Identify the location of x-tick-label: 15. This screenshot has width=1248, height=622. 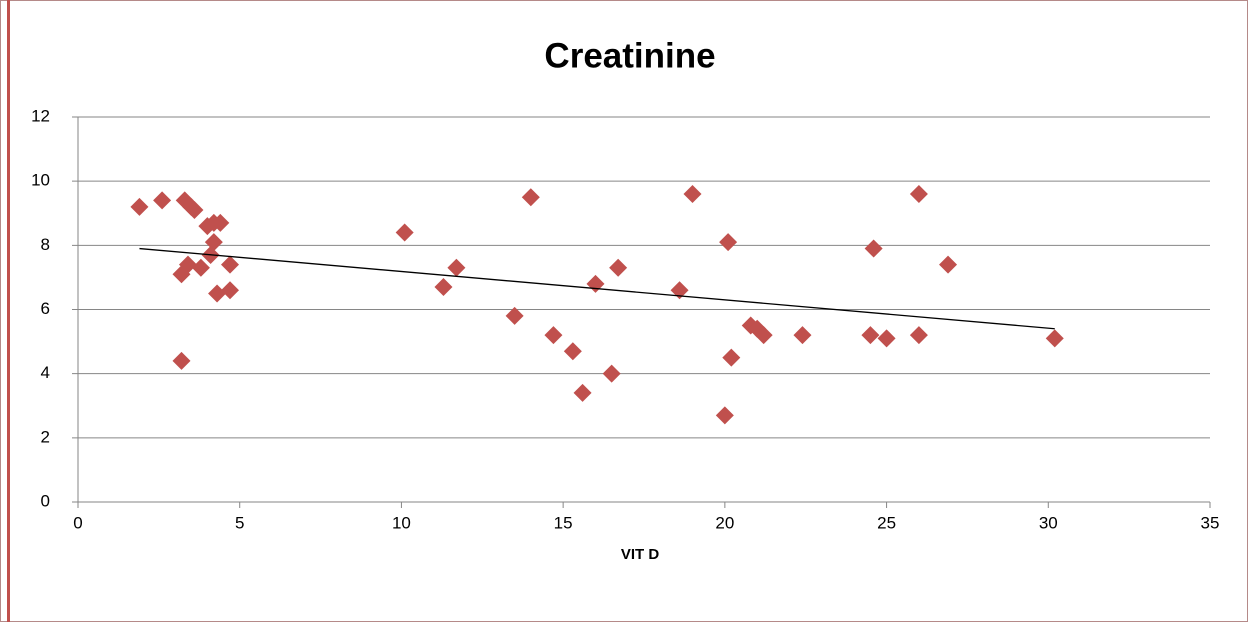
(563, 522).